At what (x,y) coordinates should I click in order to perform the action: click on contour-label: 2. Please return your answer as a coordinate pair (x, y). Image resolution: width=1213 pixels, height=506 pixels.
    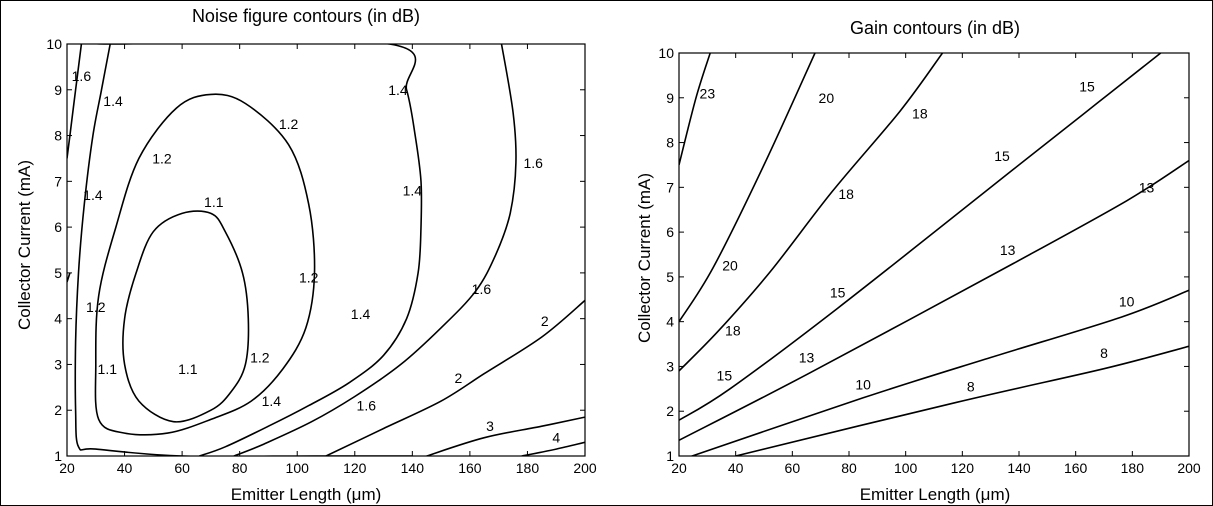
    Looking at the image, I should click on (545, 321).